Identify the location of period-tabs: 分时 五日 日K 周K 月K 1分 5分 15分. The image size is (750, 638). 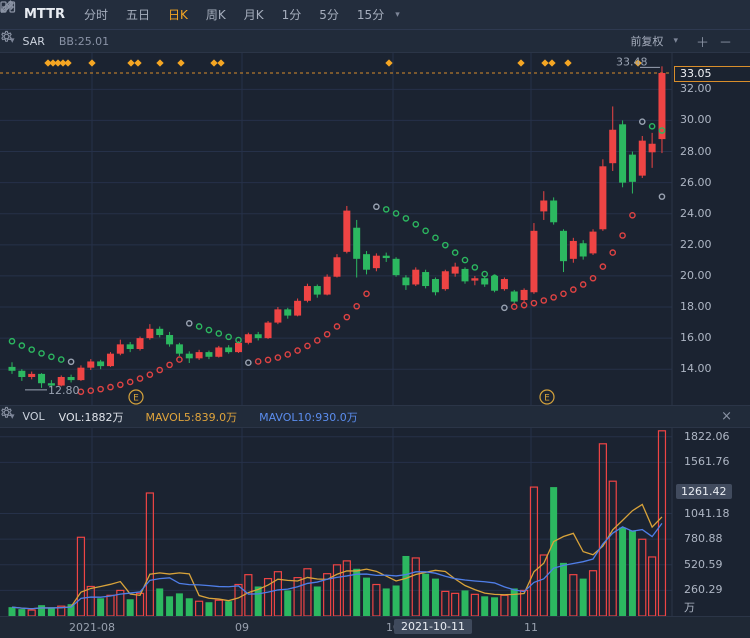
(234, 14).